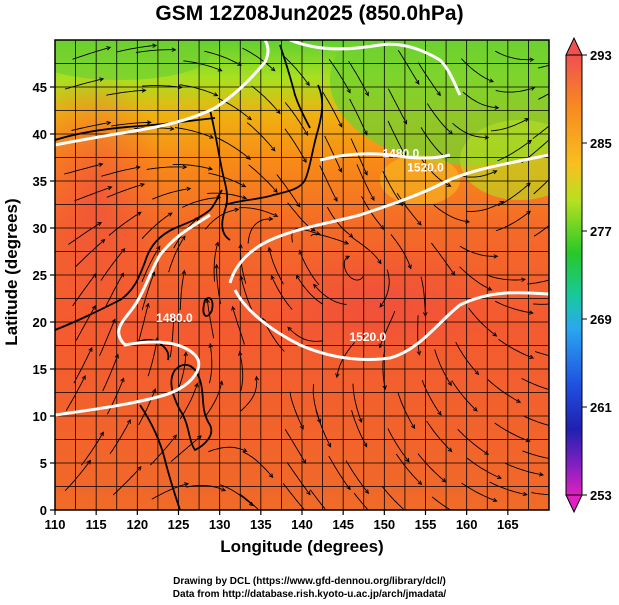 The width and height of the screenshot is (619, 605). Describe the element at coordinates (132, 60) in the screenshot. I see `cool-region-nw` at that location.